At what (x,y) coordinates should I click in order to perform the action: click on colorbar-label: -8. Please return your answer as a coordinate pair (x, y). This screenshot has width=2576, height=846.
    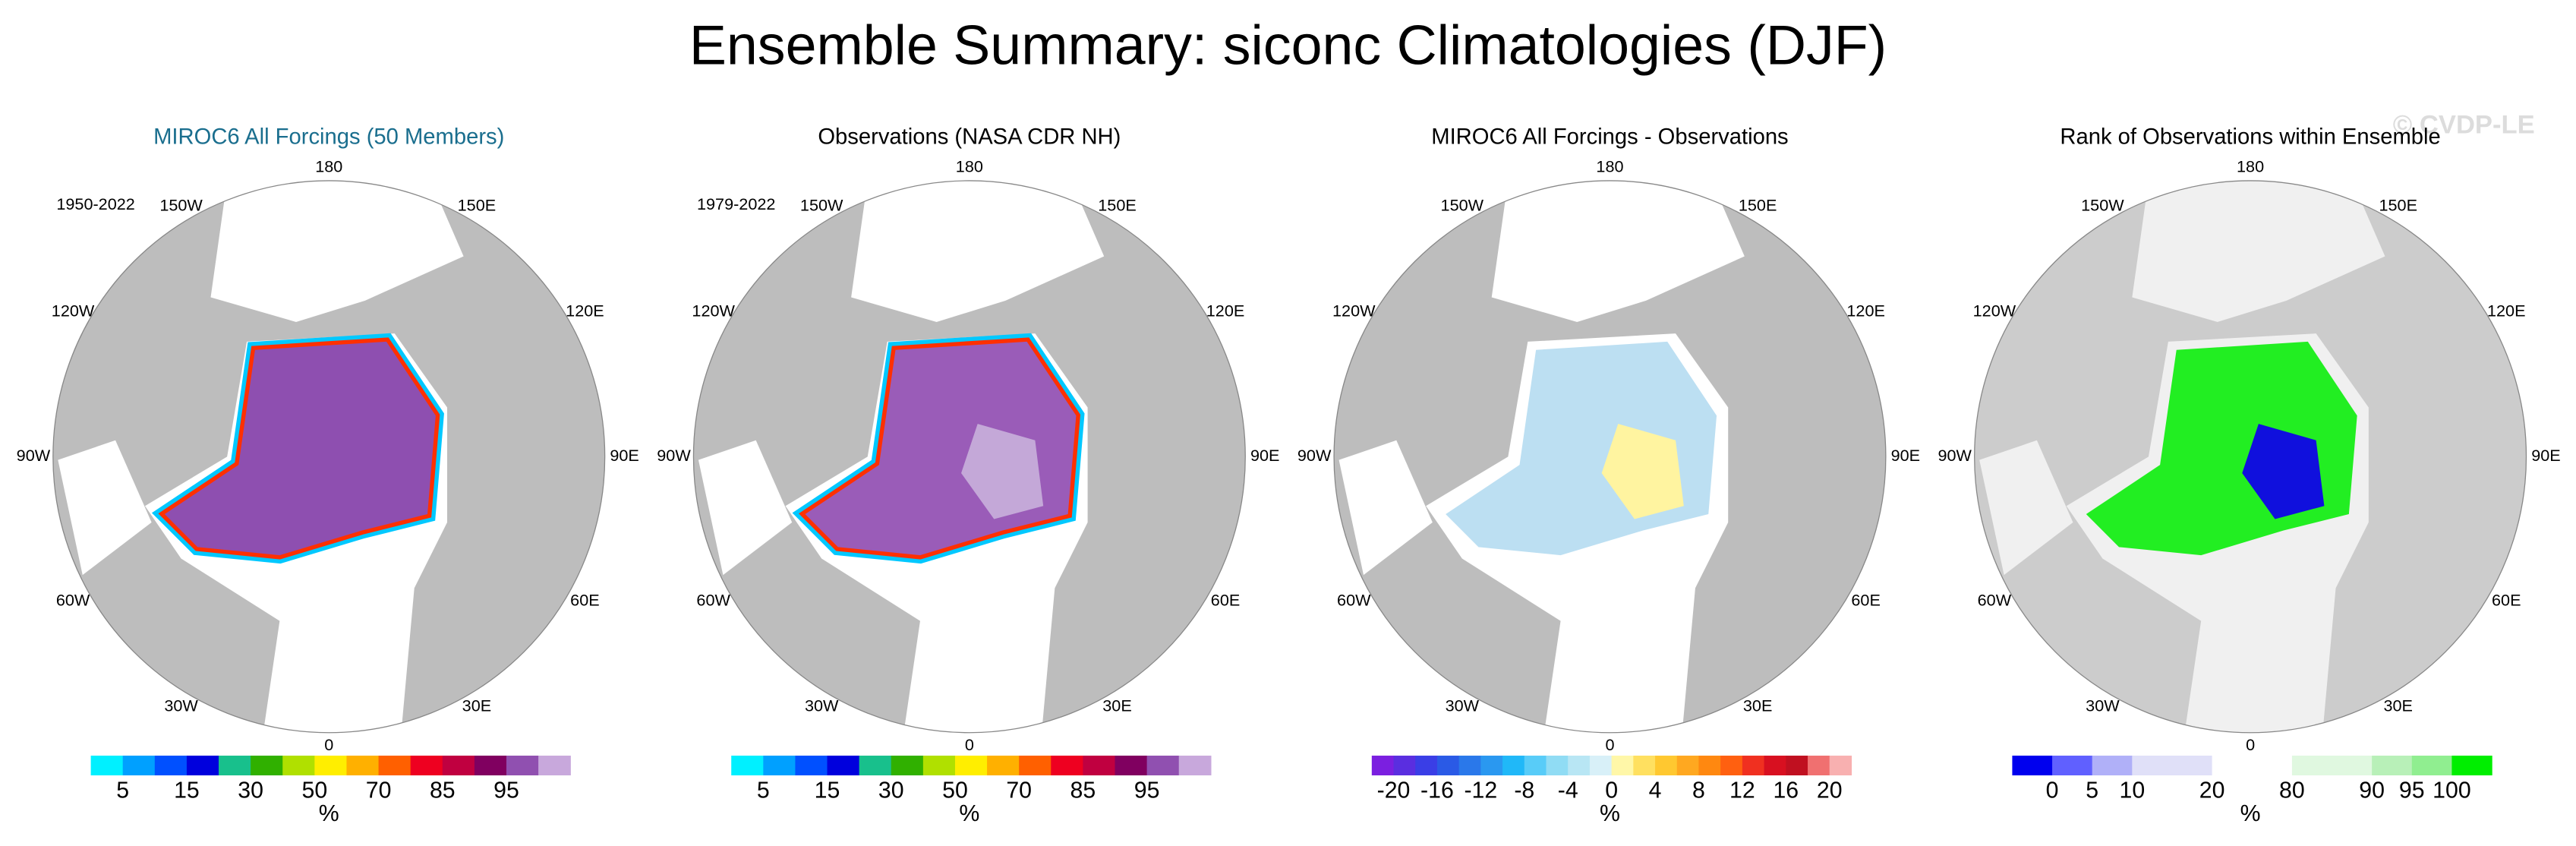
    Looking at the image, I should click on (1524, 790).